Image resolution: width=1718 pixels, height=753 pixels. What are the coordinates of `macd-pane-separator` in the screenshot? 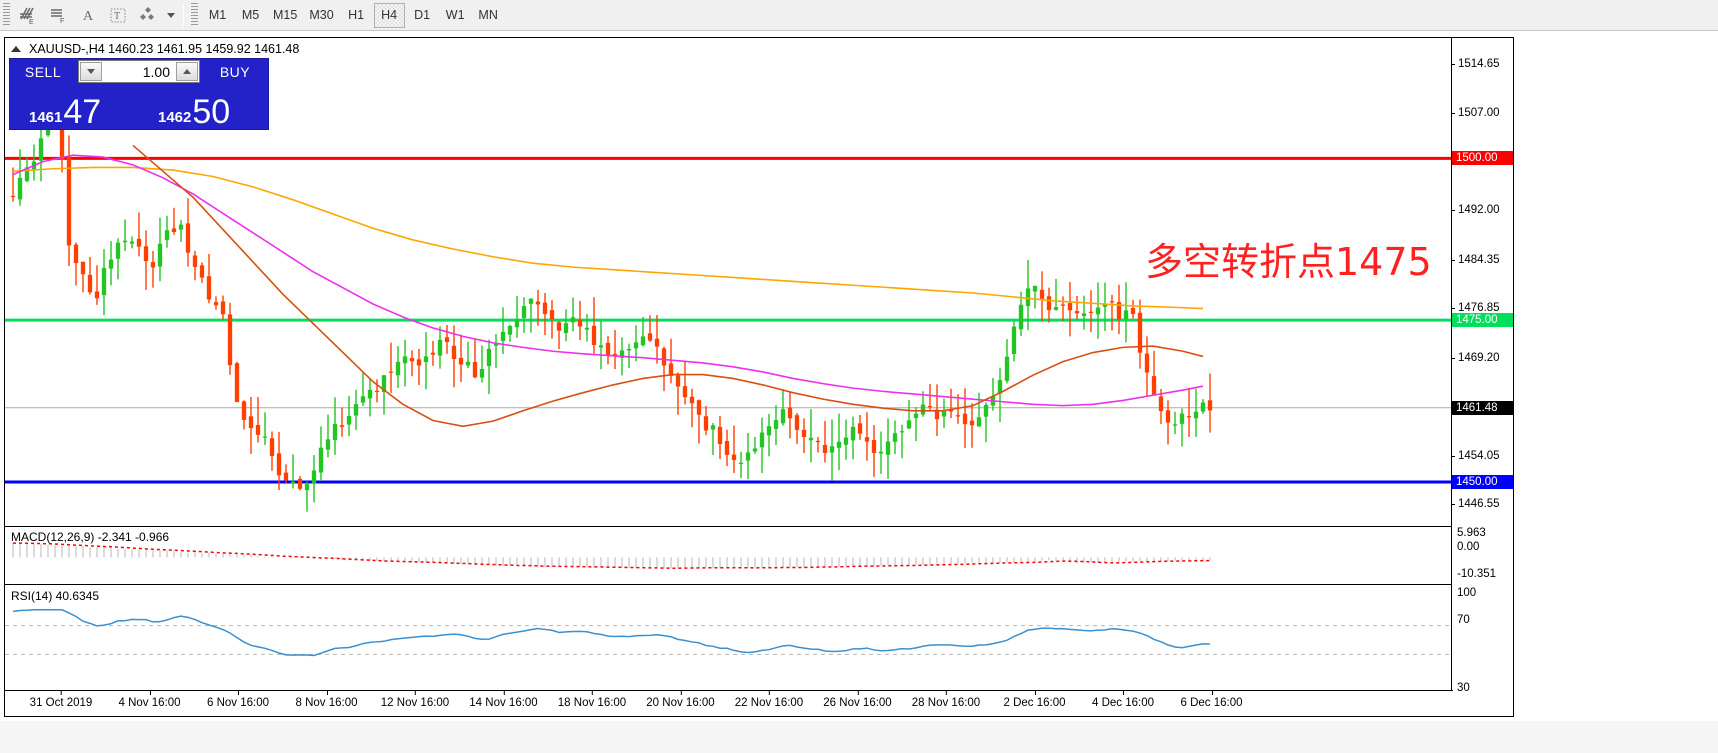 It's located at (729, 526).